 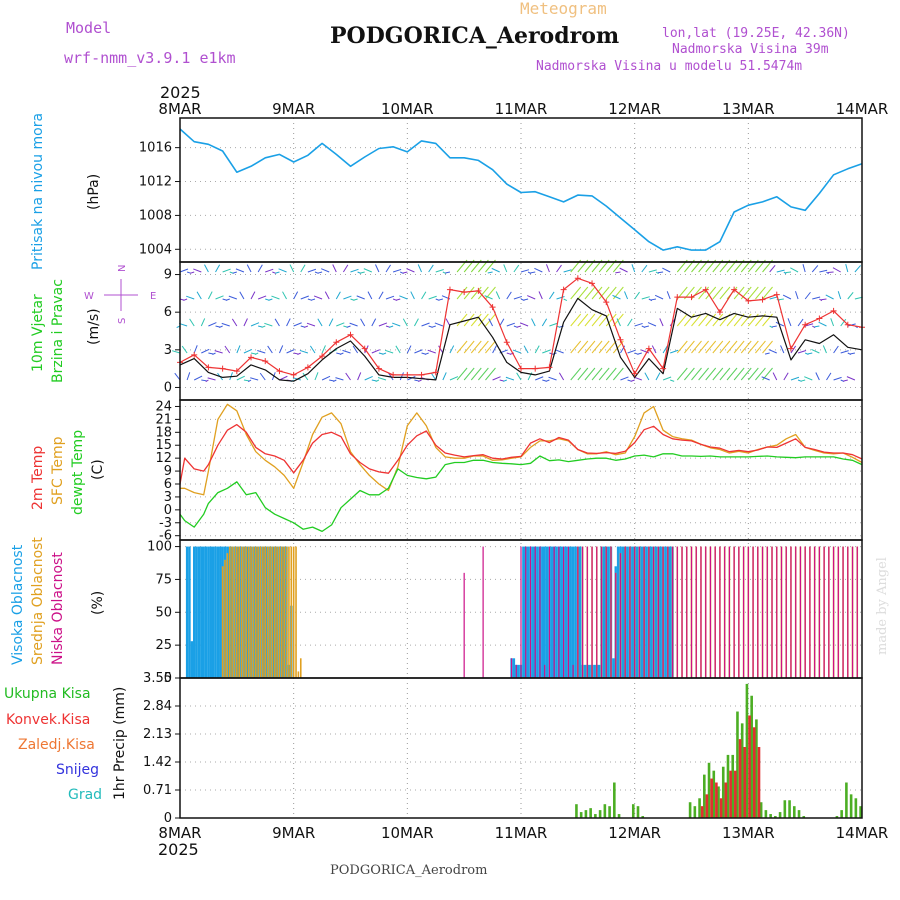 What do you see at coordinates (155, 148) in the screenshot?
I see `y-tick-label: 1016` at bounding box center [155, 148].